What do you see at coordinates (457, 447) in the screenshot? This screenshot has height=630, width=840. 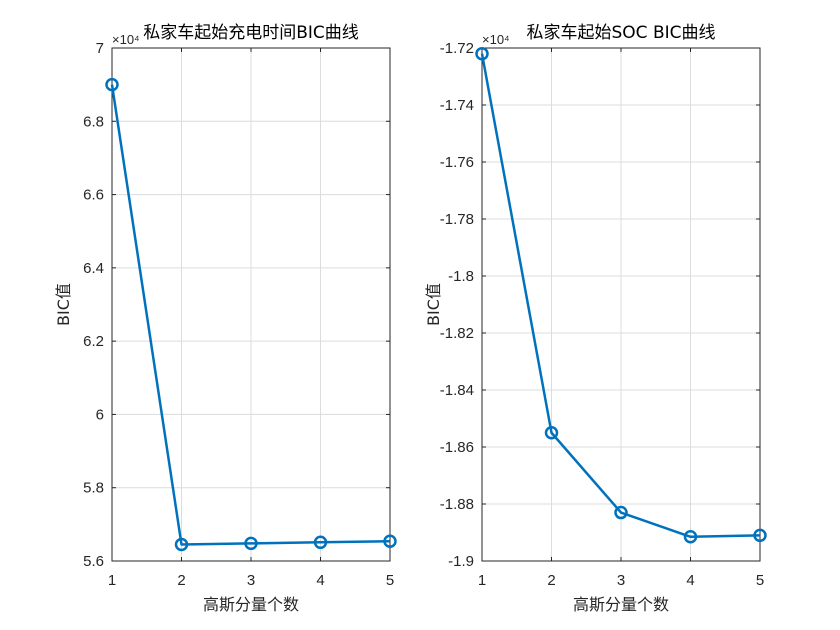 I see `y-tick-label: -1.86` at bounding box center [457, 447].